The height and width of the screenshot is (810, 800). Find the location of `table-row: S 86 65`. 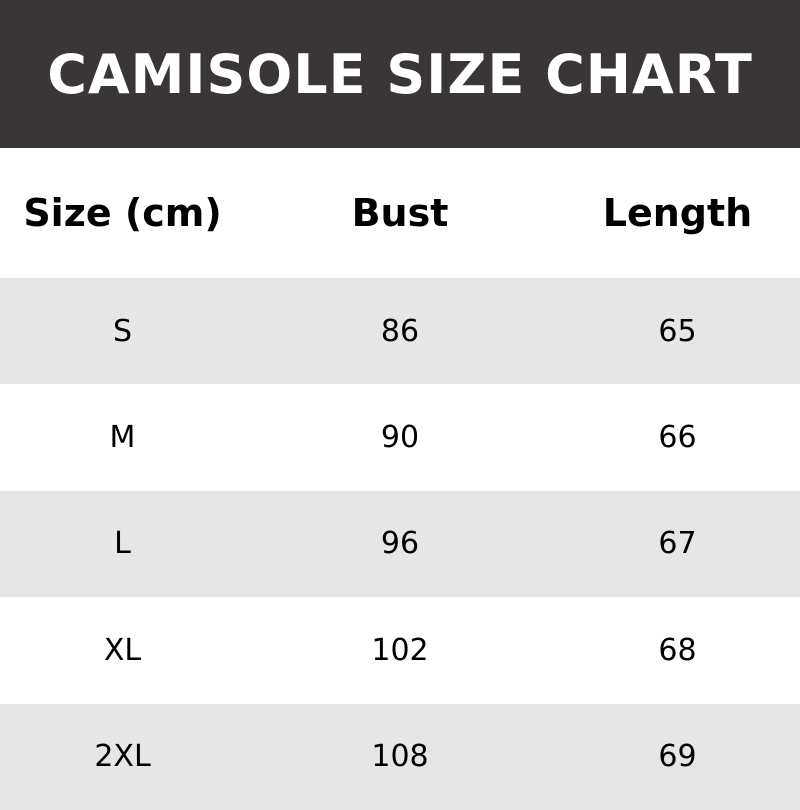

table-row: S 86 65 is located at coordinates (400, 331).